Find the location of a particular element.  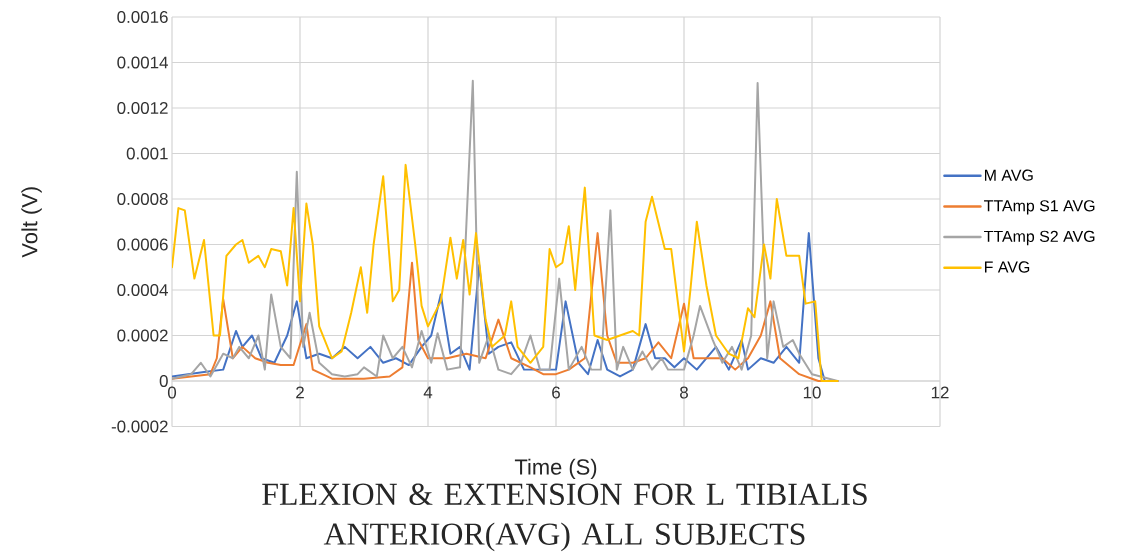

y-tick-label: -0.0002 is located at coordinates (139, 426).